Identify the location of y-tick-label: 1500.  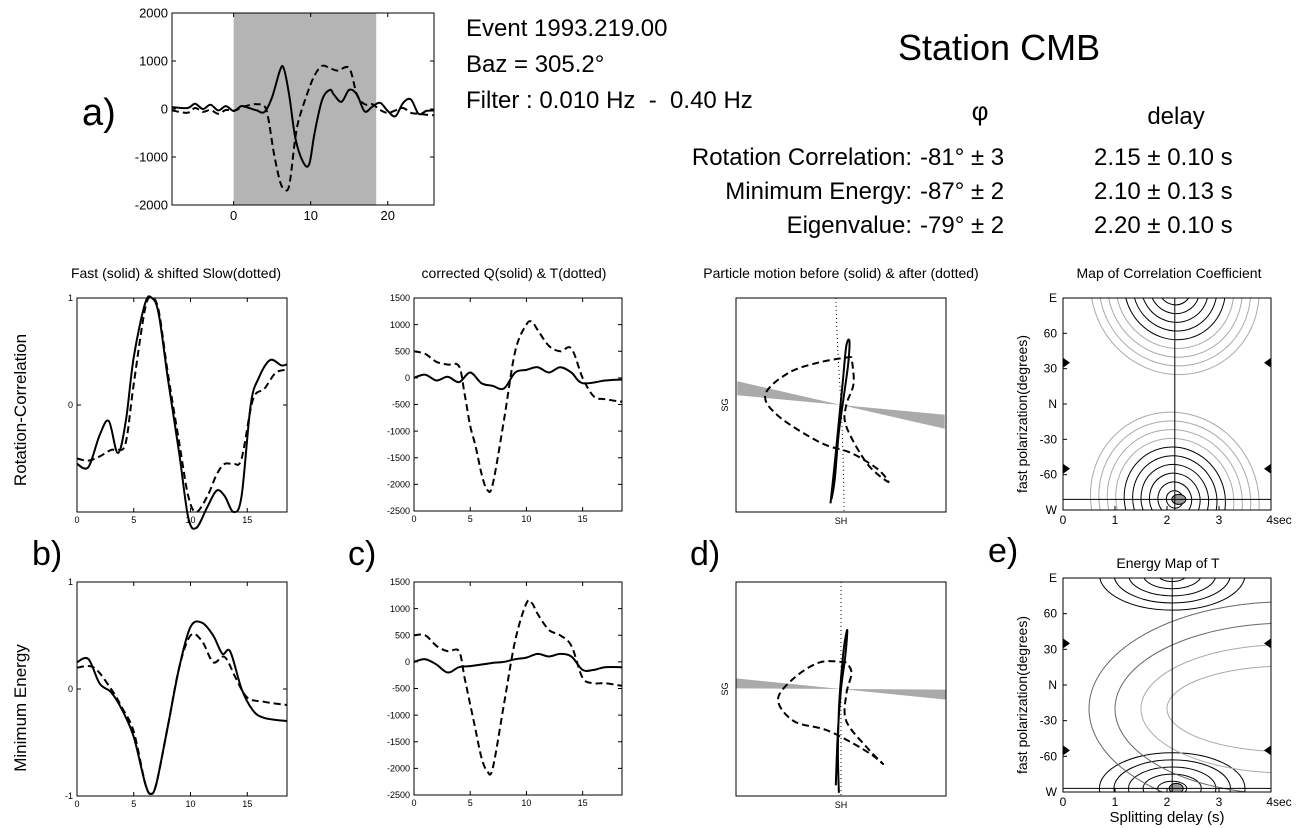
(400, 298).